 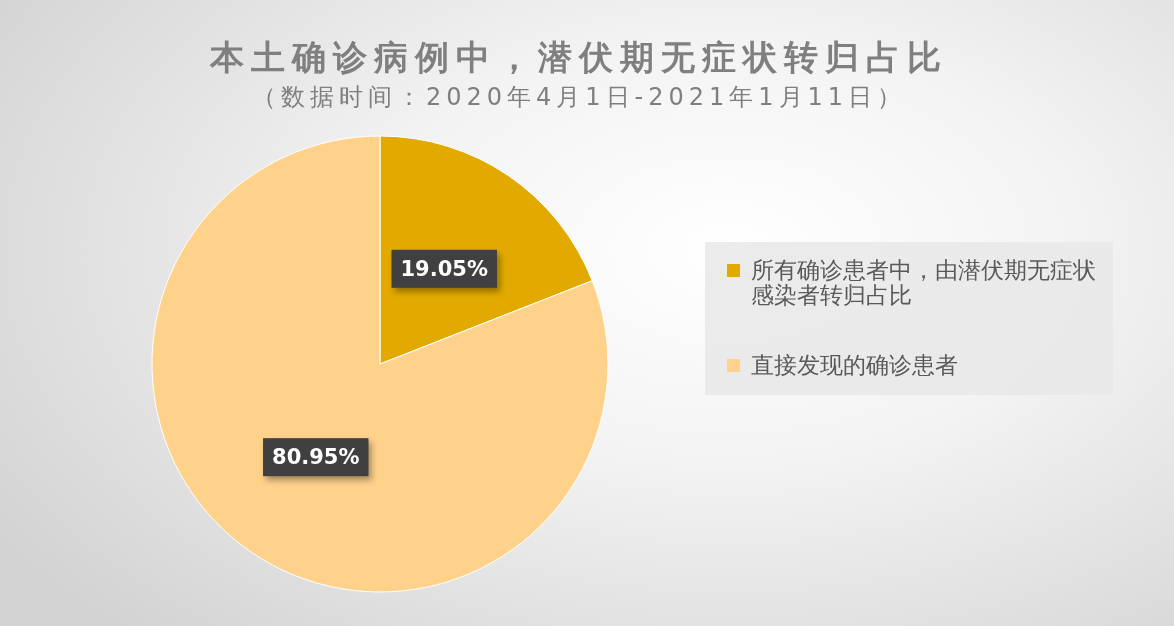 What do you see at coordinates (854, 364) in the screenshot?
I see `legend-label: 直接发现的确诊患者` at bounding box center [854, 364].